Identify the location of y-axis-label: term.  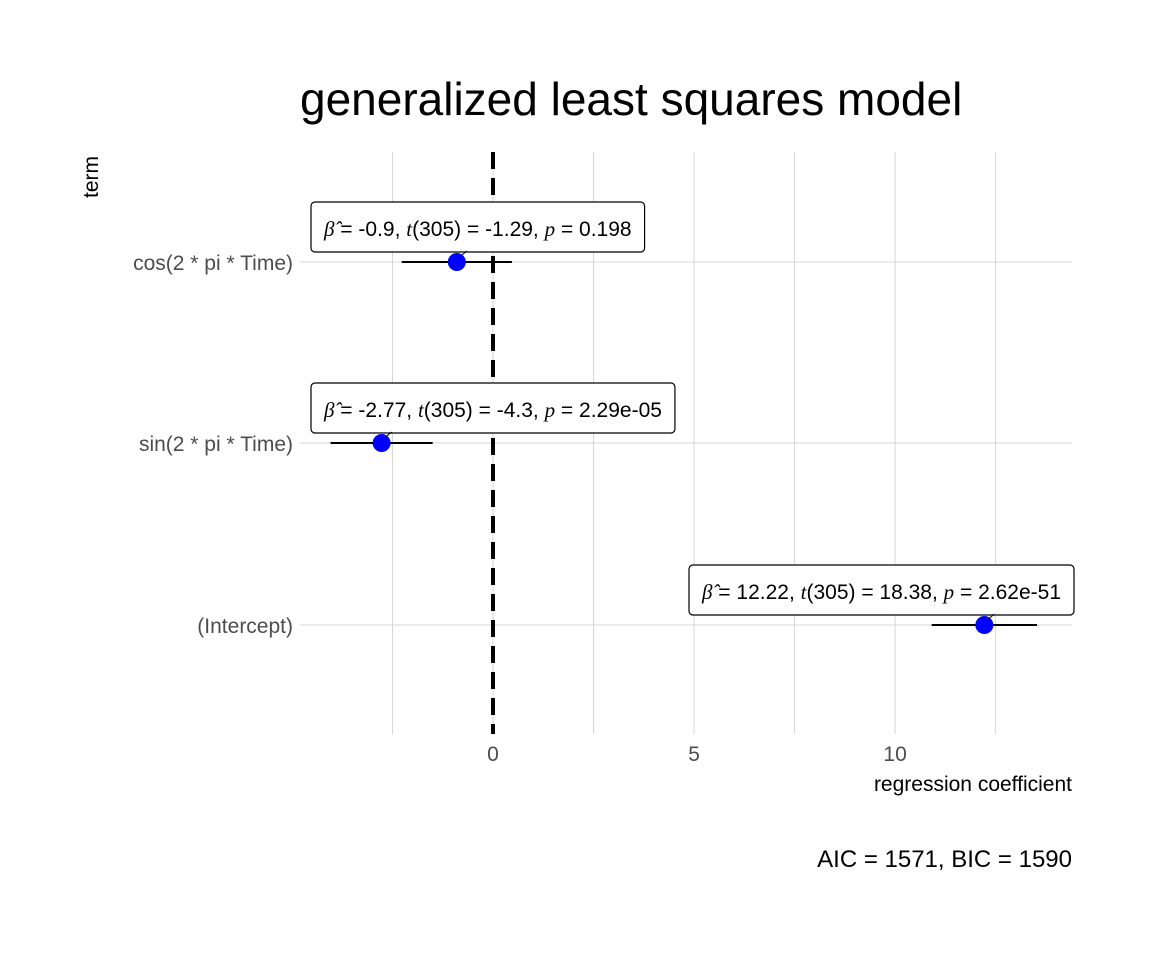
(91, 177).